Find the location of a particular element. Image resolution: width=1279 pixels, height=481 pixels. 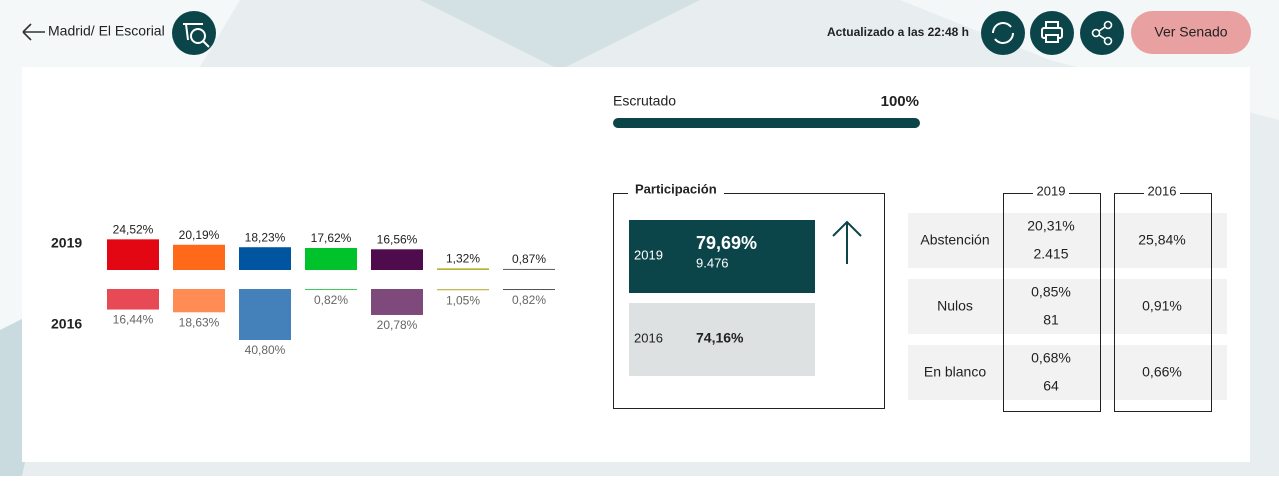

row-label: En blanco is located at coordinates (955, 372).